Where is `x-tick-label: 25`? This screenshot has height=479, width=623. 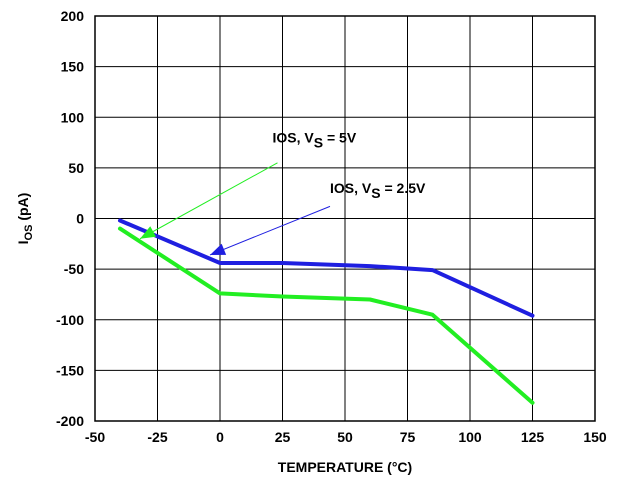 x-tick-label: 25 is located at coordinates (283, 437).